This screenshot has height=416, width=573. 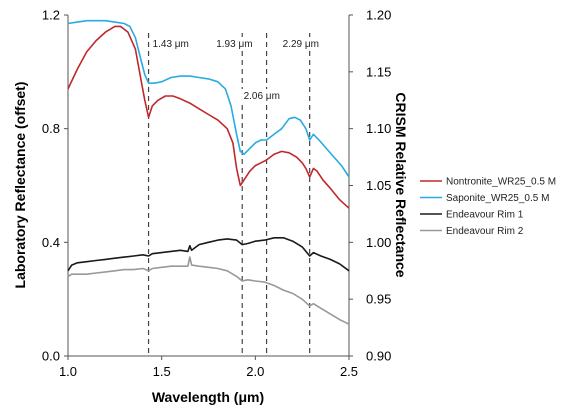 I want to click on y-left-tick-label: 1.2, so click(x=51, y=15).